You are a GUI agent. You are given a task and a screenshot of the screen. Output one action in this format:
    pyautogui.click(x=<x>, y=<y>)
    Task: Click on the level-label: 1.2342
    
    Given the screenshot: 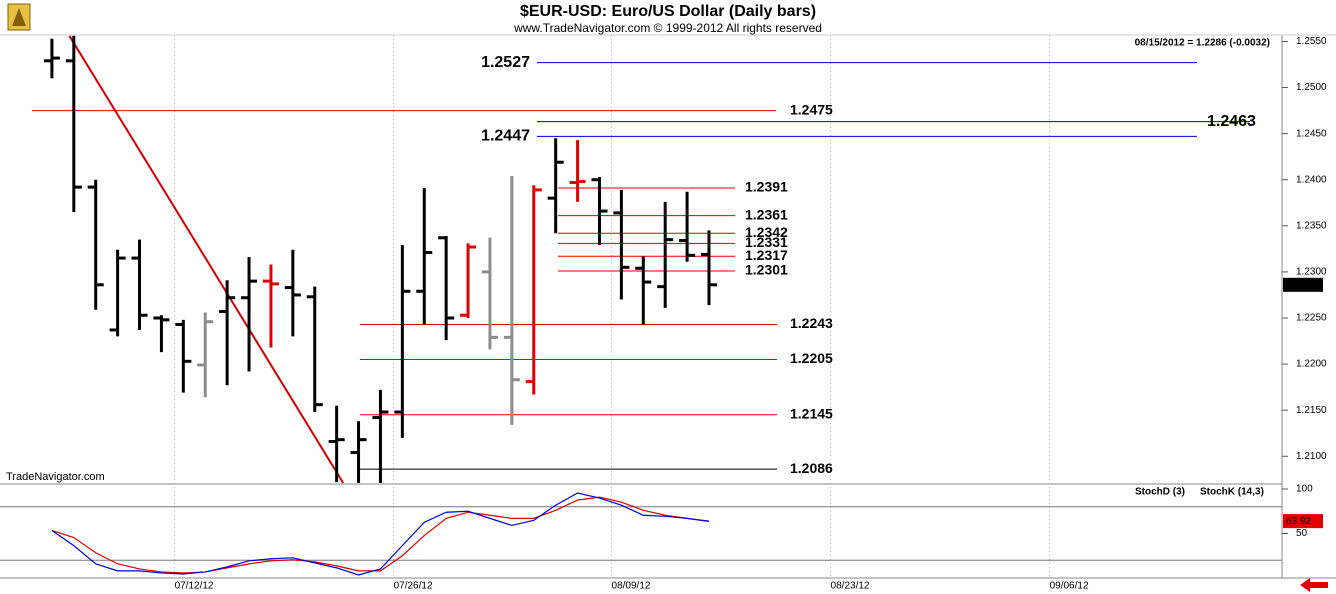 What is the action you would take?
    pyautogui.click(x=766, y=232)
    